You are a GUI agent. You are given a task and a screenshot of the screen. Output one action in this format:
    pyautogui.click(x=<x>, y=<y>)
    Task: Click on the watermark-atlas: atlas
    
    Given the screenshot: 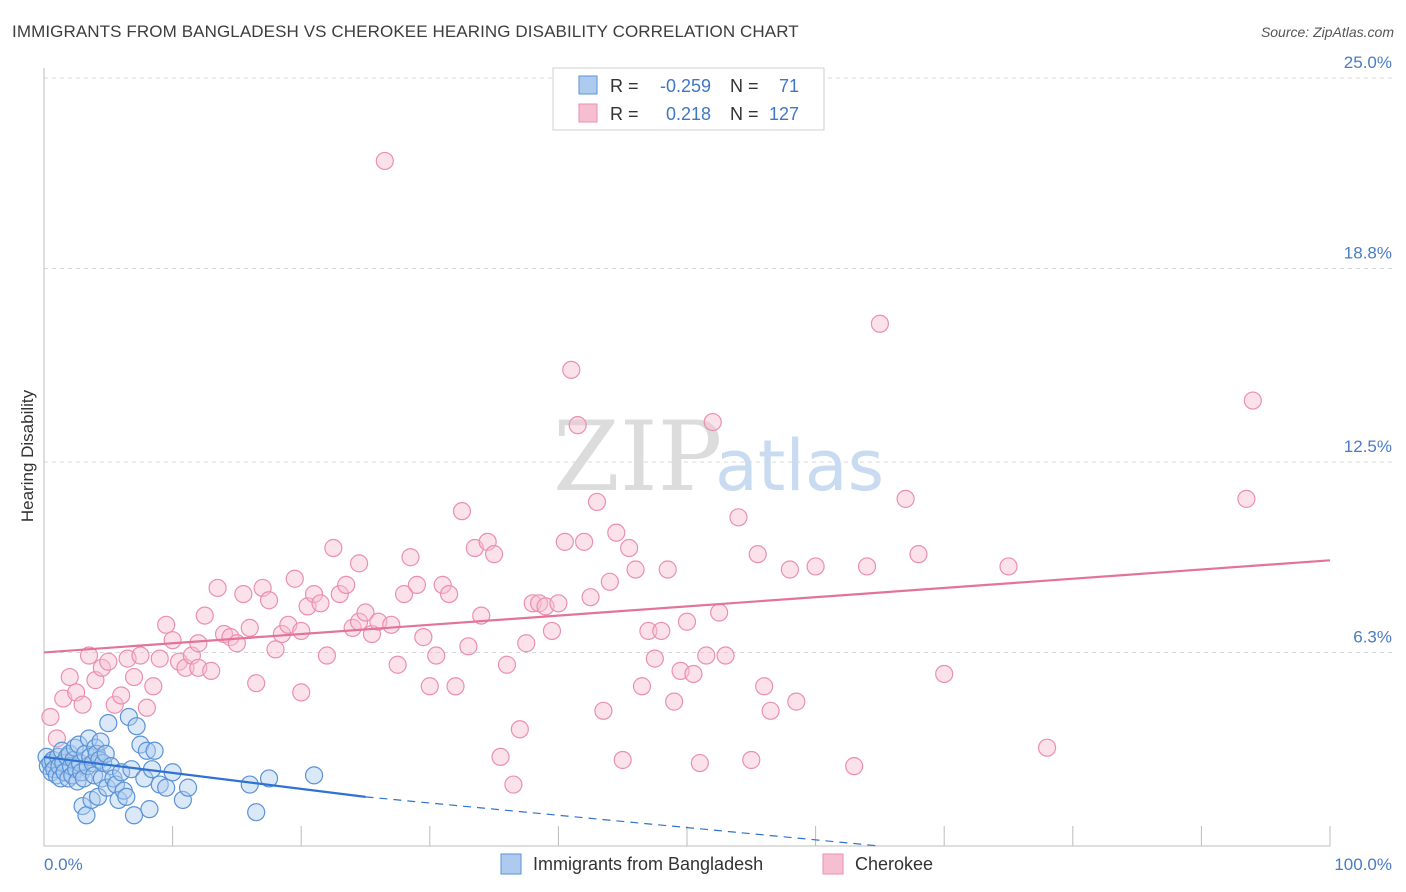 What is the action you would take?
    pyautogui.click(x=799, y=466)
    